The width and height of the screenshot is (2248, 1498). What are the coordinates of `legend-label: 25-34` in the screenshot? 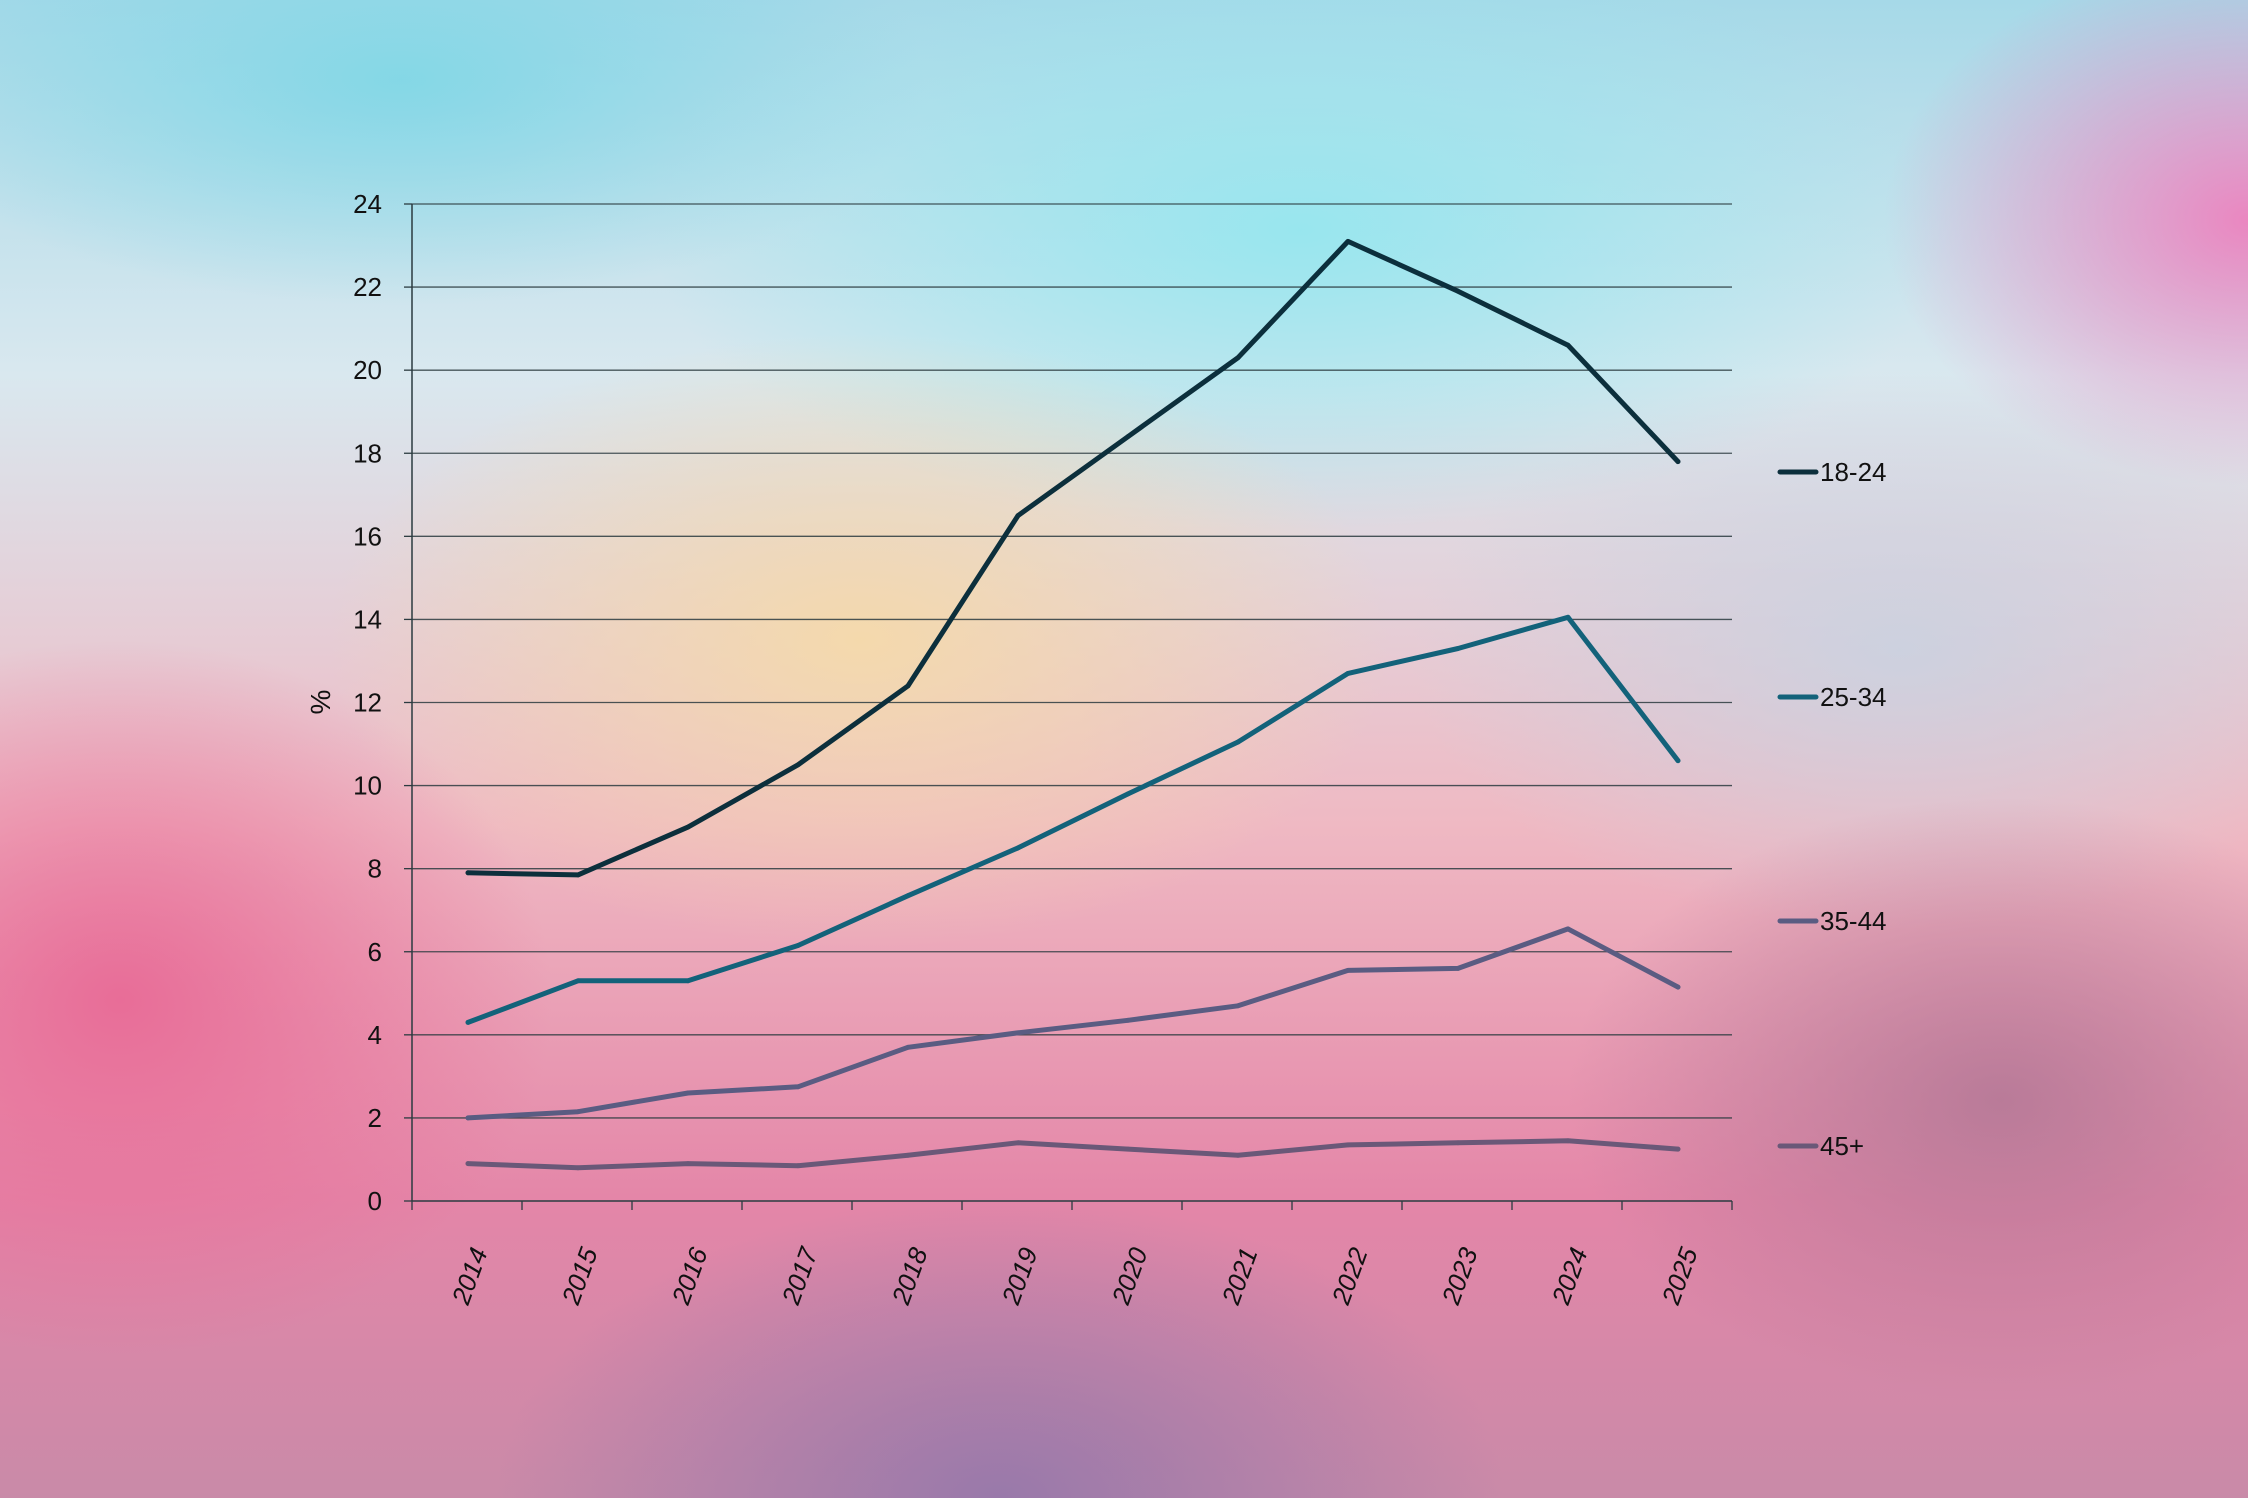 It's located at (1853, 697).